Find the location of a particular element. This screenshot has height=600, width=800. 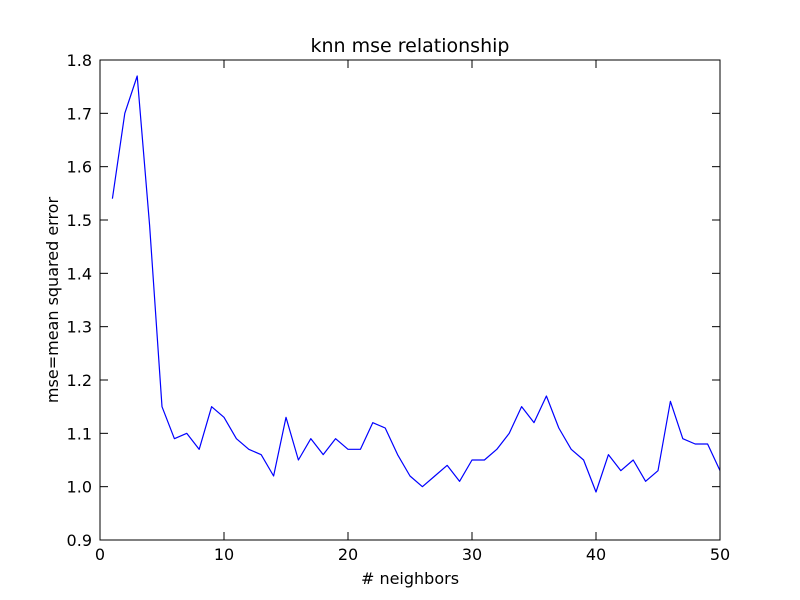

chart-title: knn mse relationship is located at coordinates (410, 46).